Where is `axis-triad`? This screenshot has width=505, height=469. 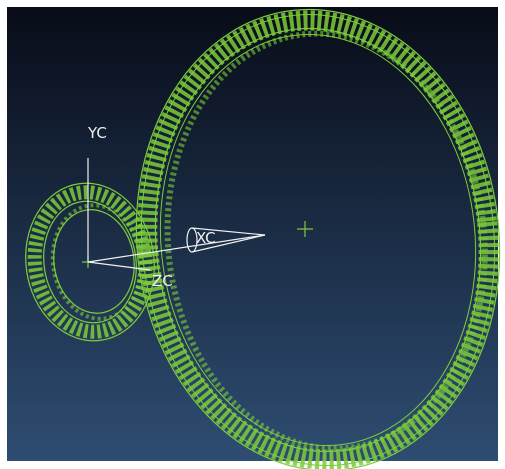
axis-triad is located at coordinates (176, 214).